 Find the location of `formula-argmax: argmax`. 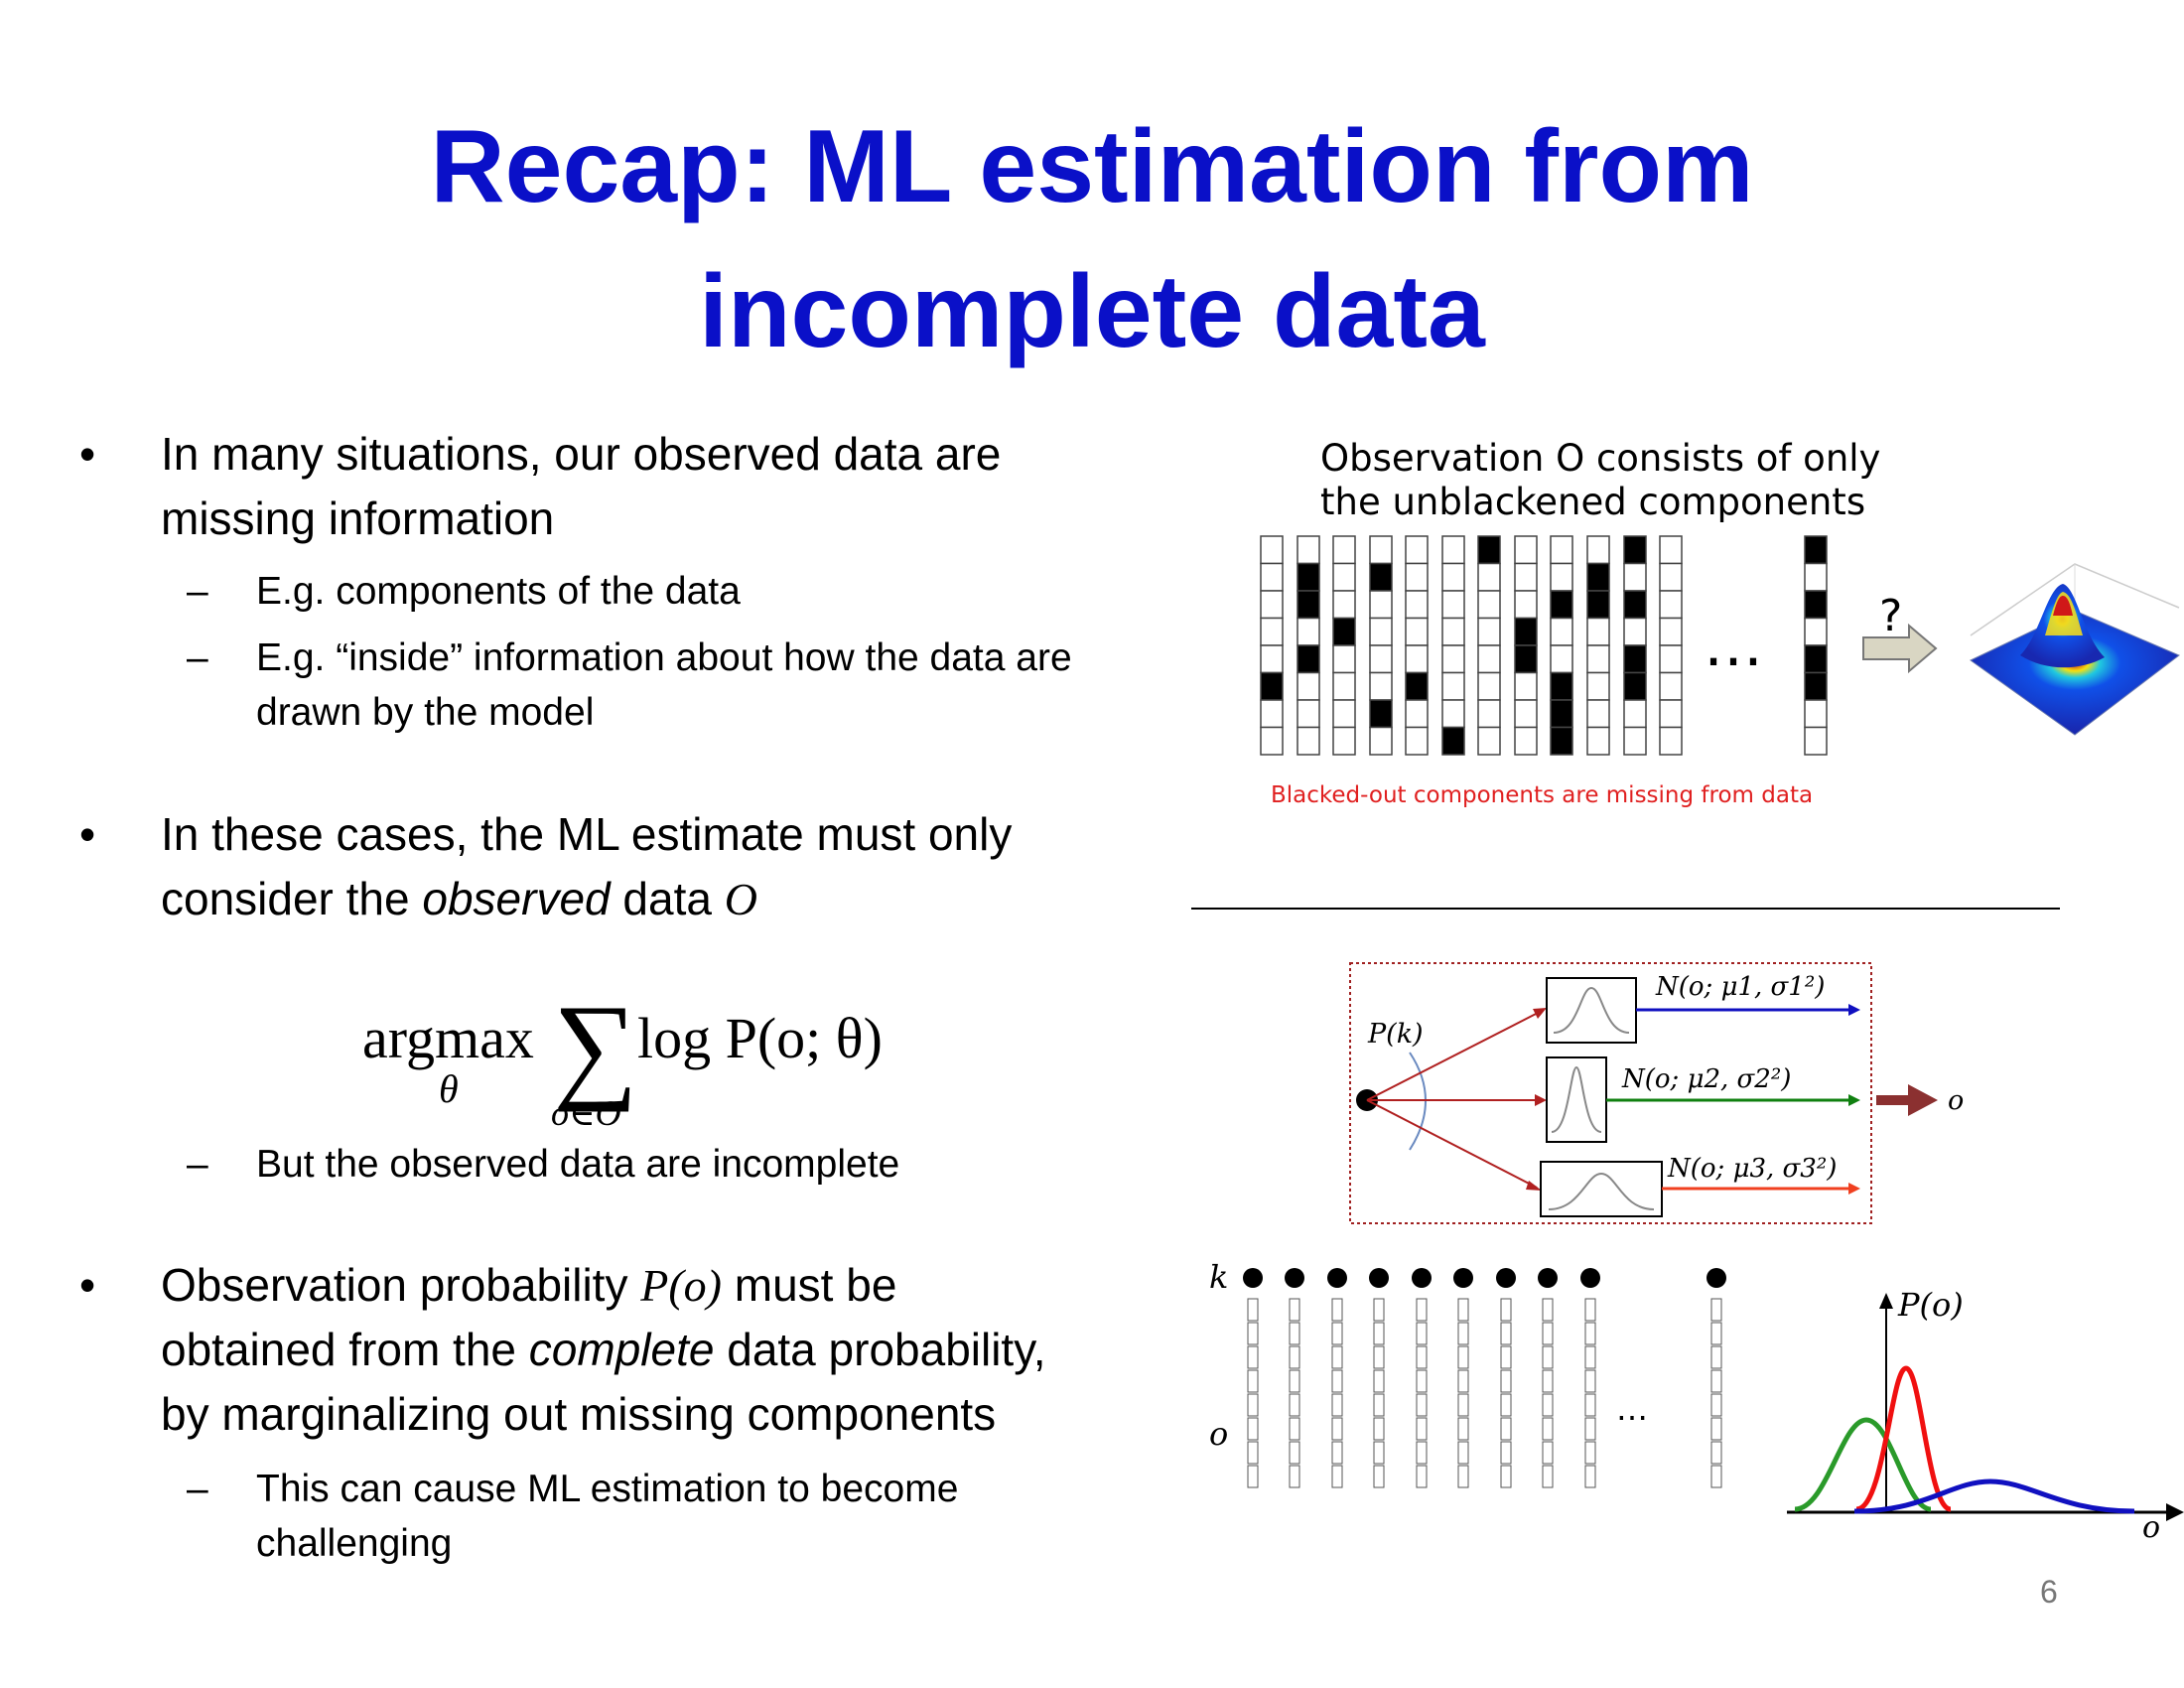

formula-argmax: argmax is located at coordinates (448, 1038).